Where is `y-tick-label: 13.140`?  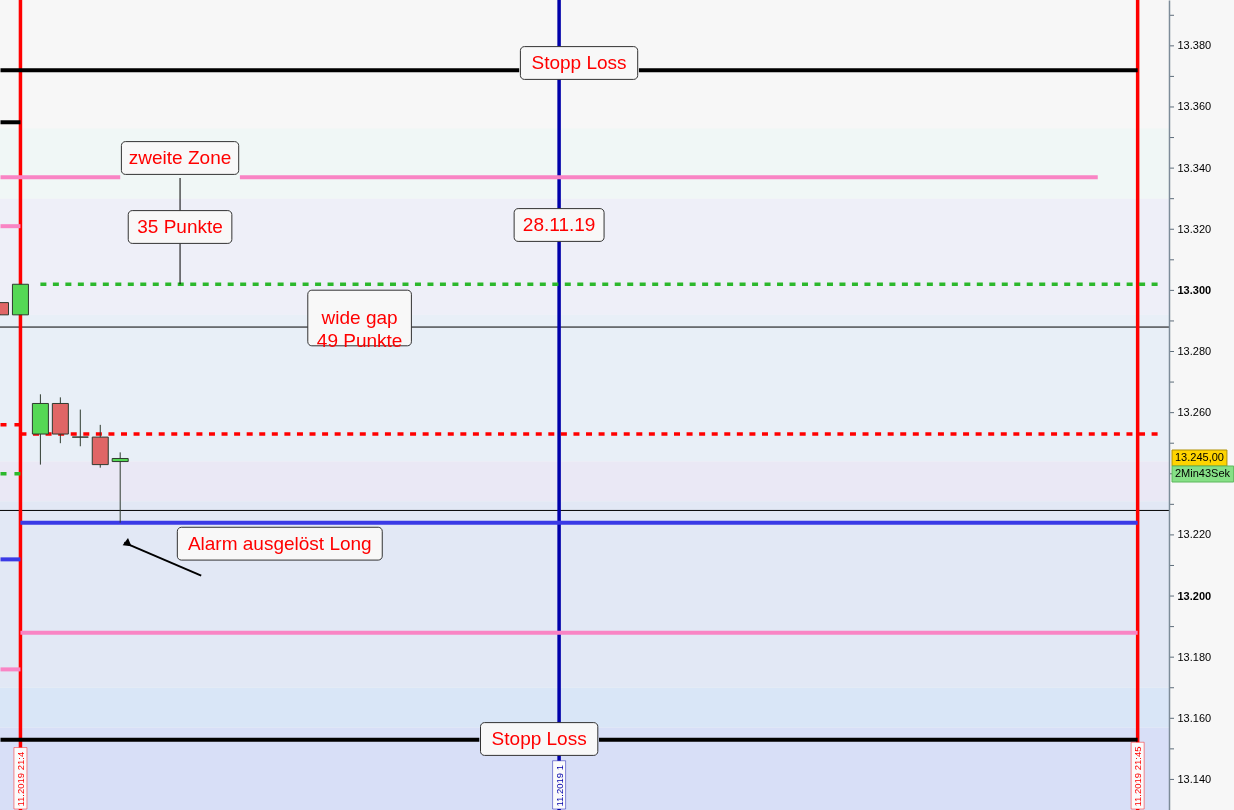
y-tick-label: 13.140 is located at coordinates (1194, 778).